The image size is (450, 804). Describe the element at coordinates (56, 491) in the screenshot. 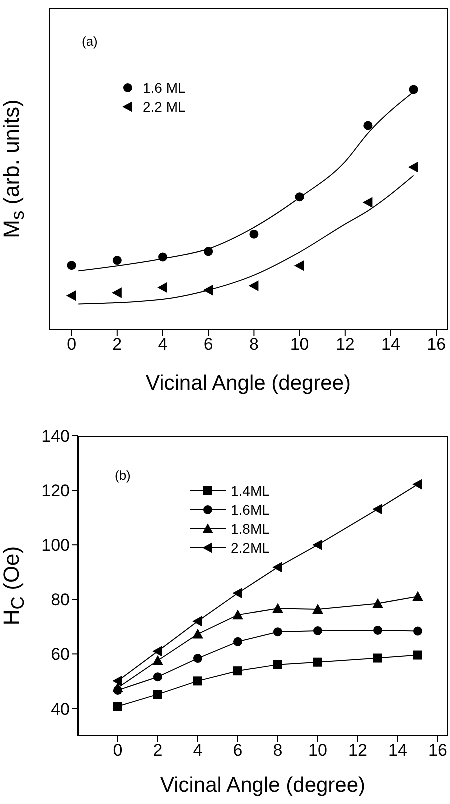

I see `y-tick-label: 120` at that location.